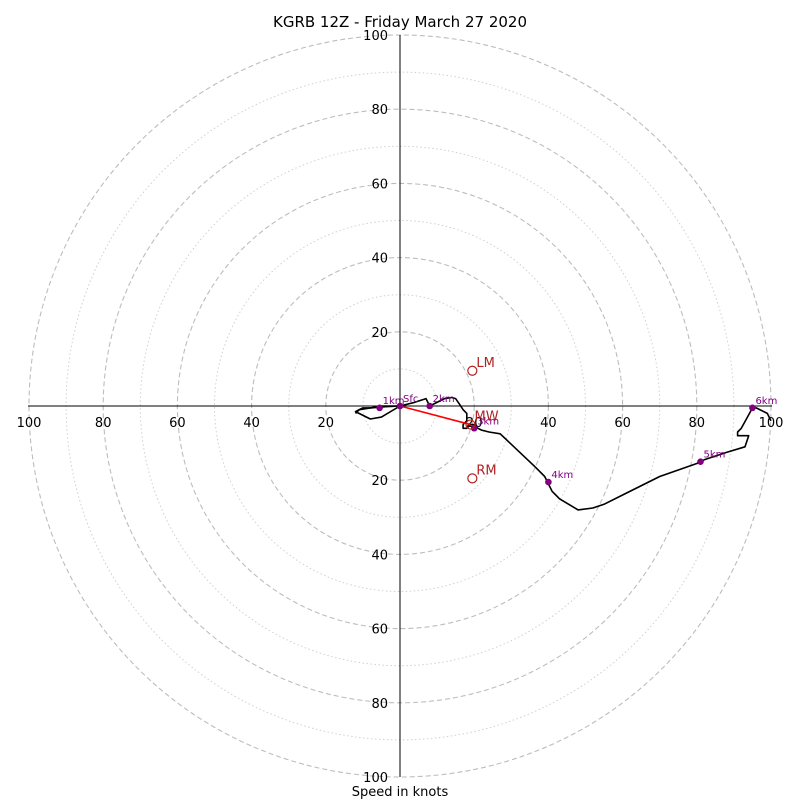 This screenshot has width=800, height=800. What do you see at coordinates (752, 408) in the screenshot?
I see `height-point-6km` at bounding box center [752, 408].